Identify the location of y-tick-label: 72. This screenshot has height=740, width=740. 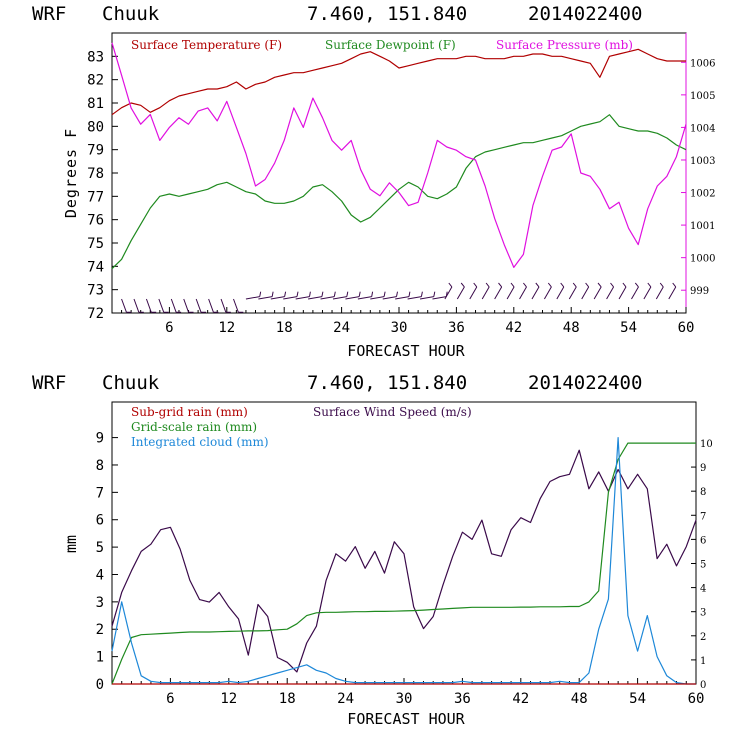
(95, 314).